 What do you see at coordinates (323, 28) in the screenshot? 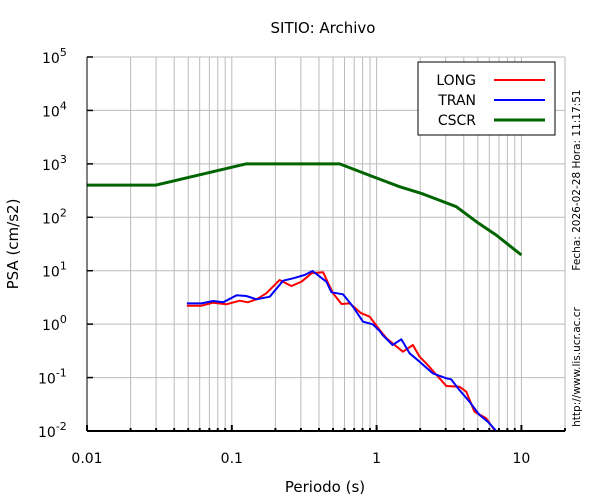
I see `chart-title: SITIO: Archivo` at bounding box center [323, 28].